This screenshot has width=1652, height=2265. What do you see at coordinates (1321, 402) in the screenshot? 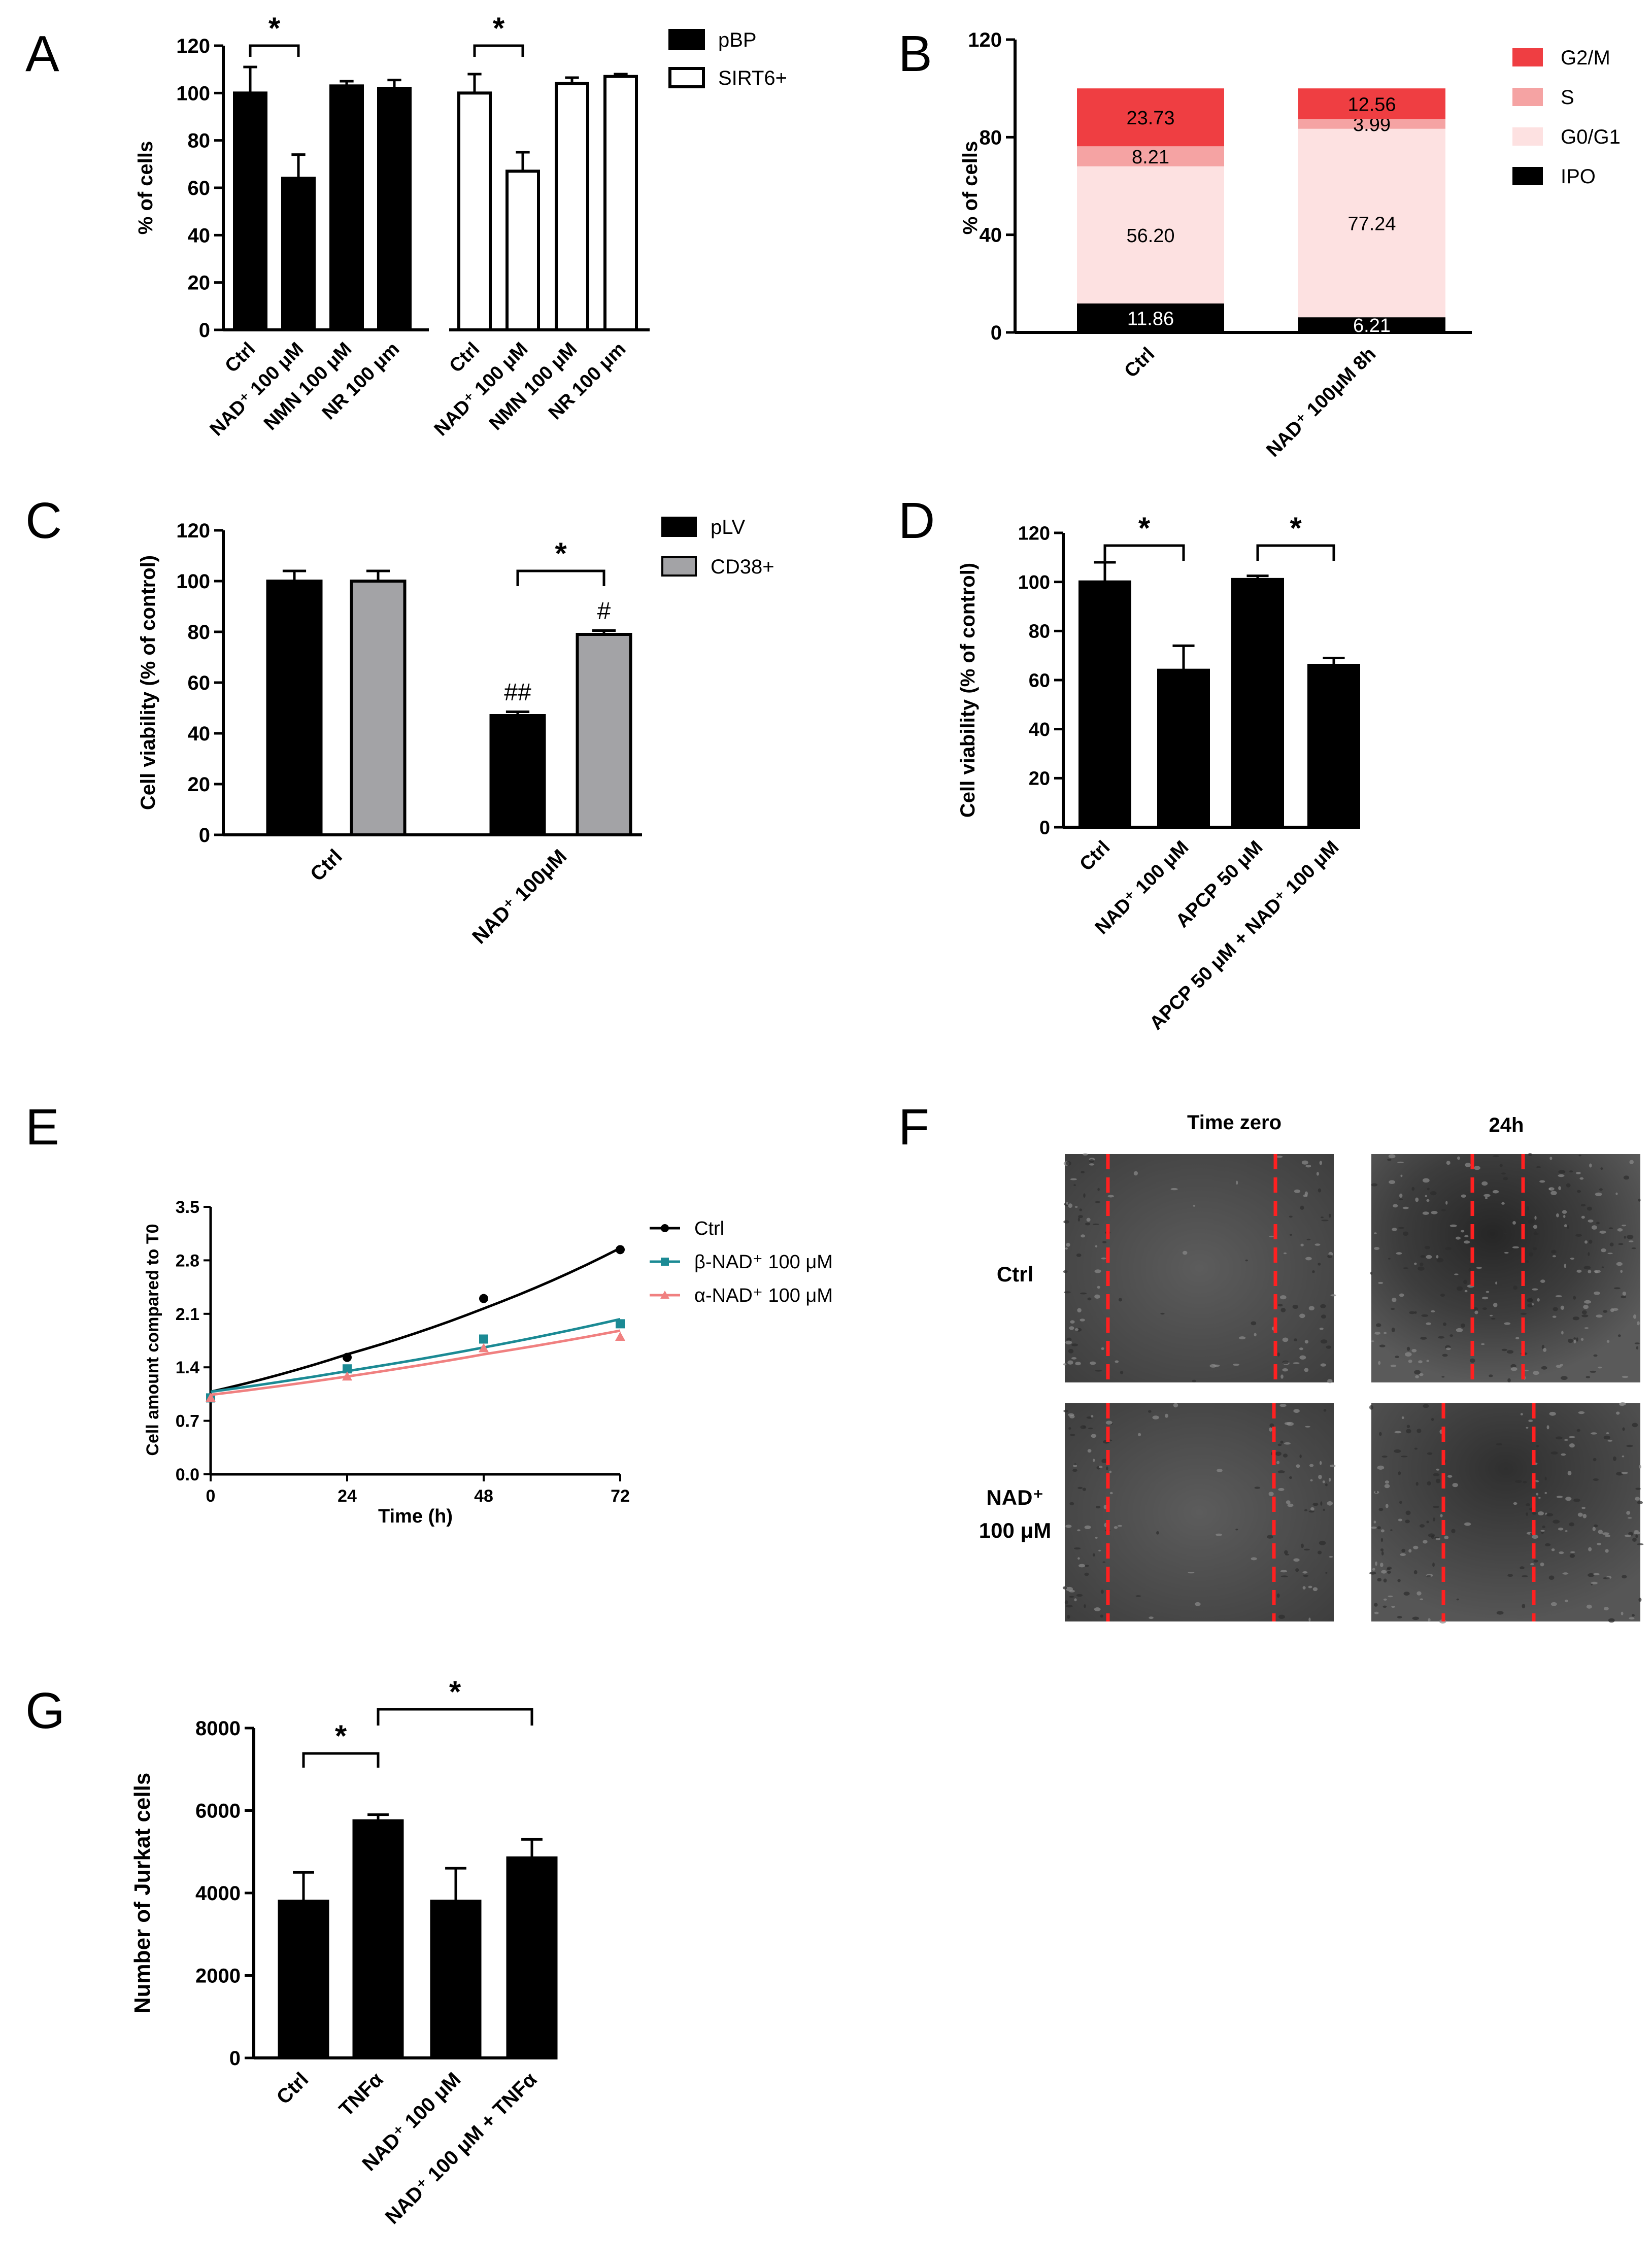
I see `x-tick-label: NAD⁺ 100μM 8h` at bounding box center [1321, 402].